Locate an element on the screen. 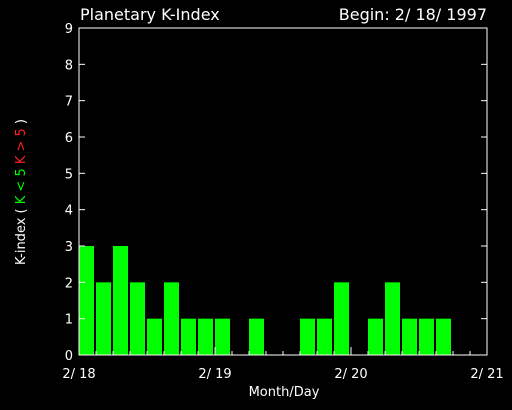 Image resolution: width=512 pixels, height=410 pixels. y-tick-label: 4 is located at coordinates (69, 211).